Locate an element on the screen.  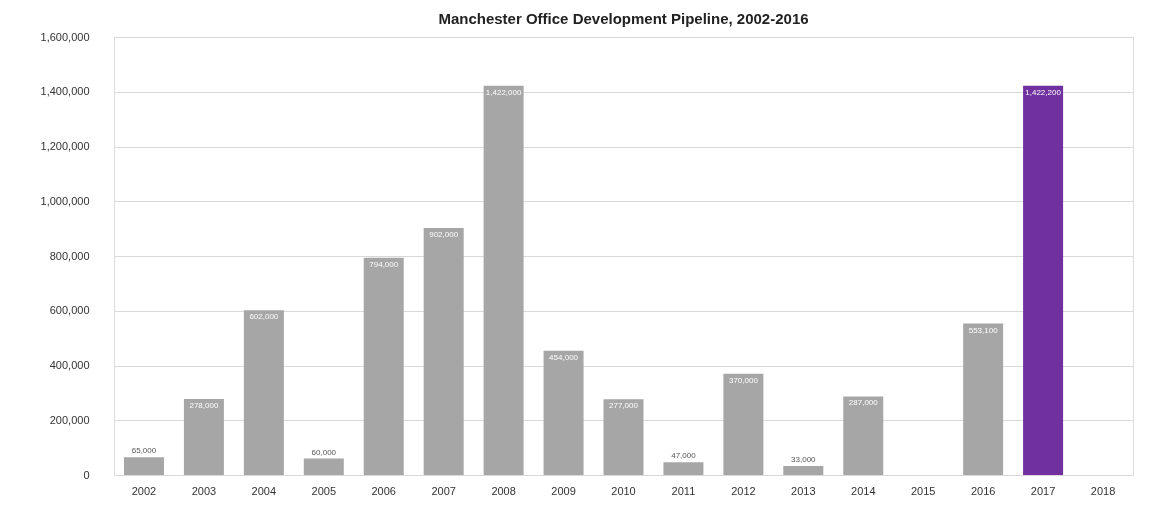
data-label: 47,000 is located at coordinates (684, 456).